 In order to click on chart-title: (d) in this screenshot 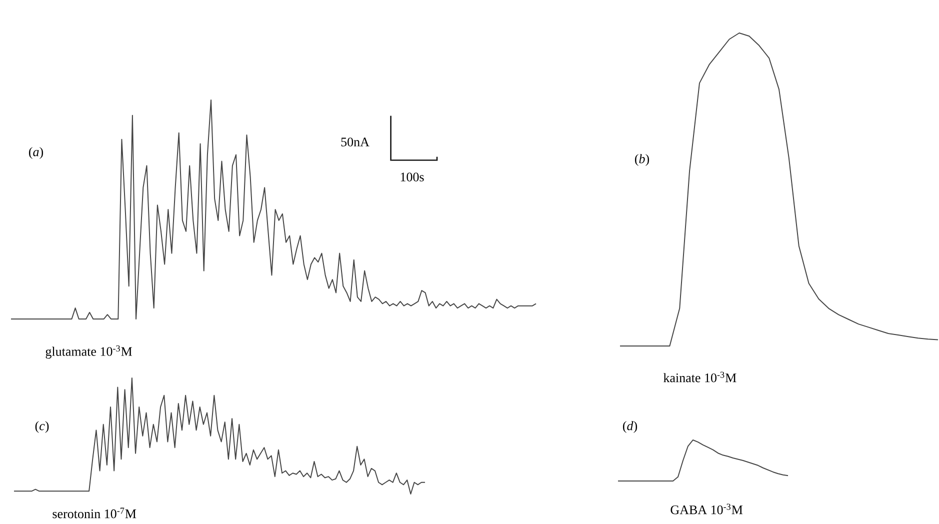, I will do `click(630, 427)`.